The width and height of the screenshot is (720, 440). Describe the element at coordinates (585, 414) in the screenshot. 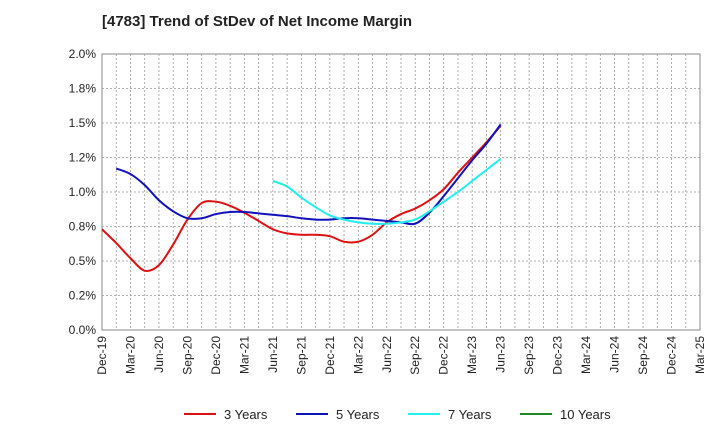

I see `legend-label-10-years: 10 Years` at that location.